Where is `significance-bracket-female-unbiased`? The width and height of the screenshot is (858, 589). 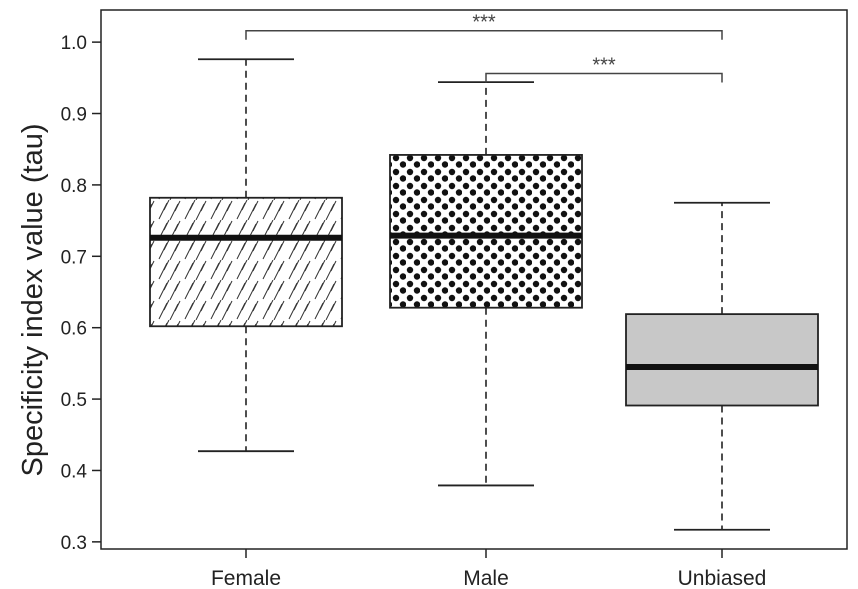 significance-bracket-female-unbiased is located at coordinates (484, 34).